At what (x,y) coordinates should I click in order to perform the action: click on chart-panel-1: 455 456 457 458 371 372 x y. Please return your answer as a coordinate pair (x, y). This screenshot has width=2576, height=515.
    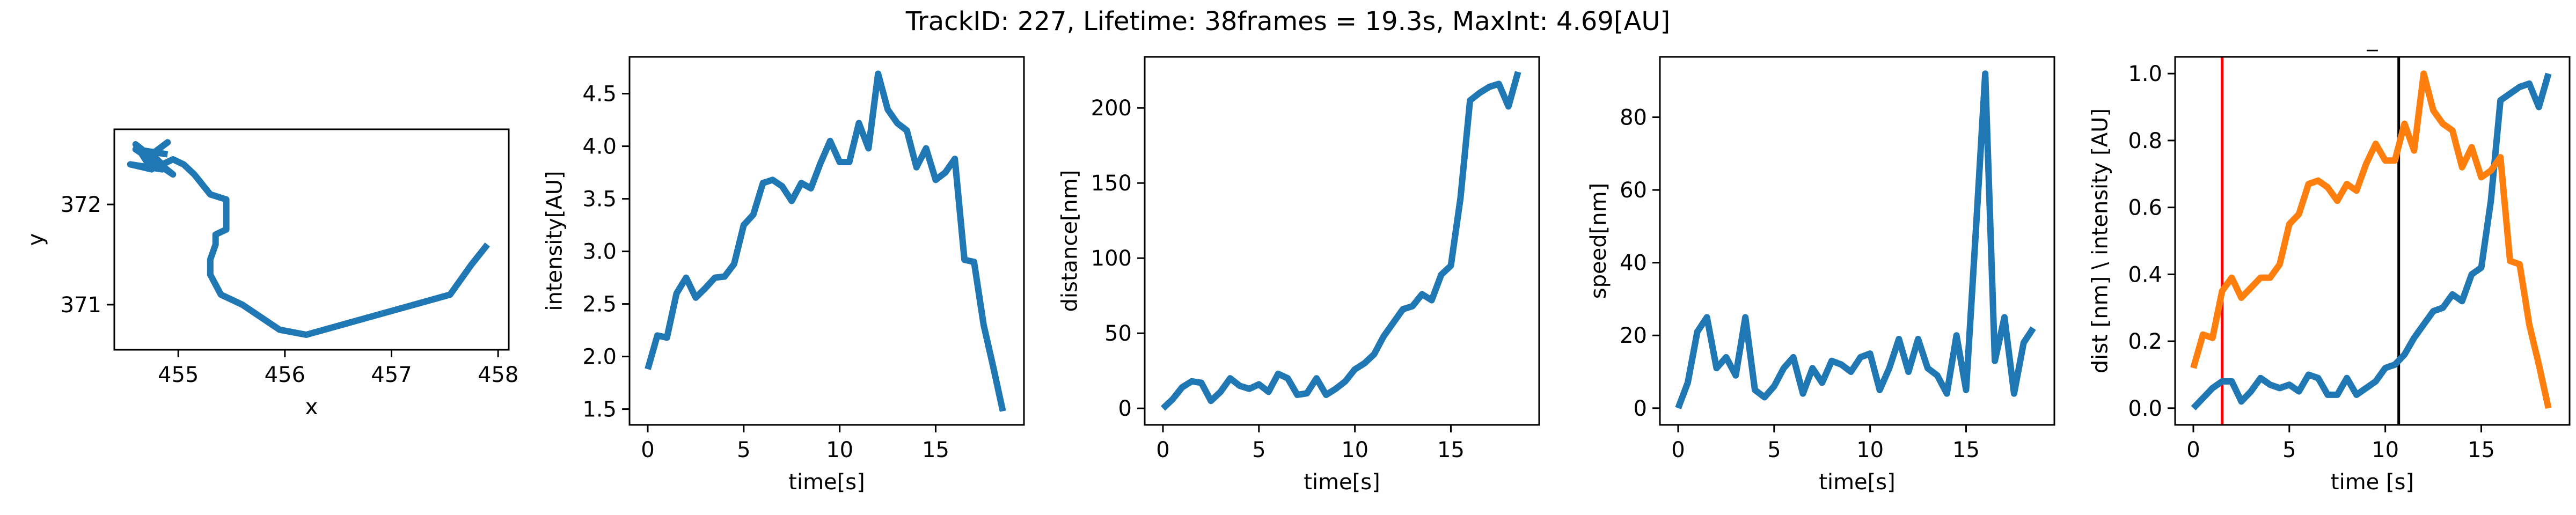
    Looking at the image, I should click on (271, 274).